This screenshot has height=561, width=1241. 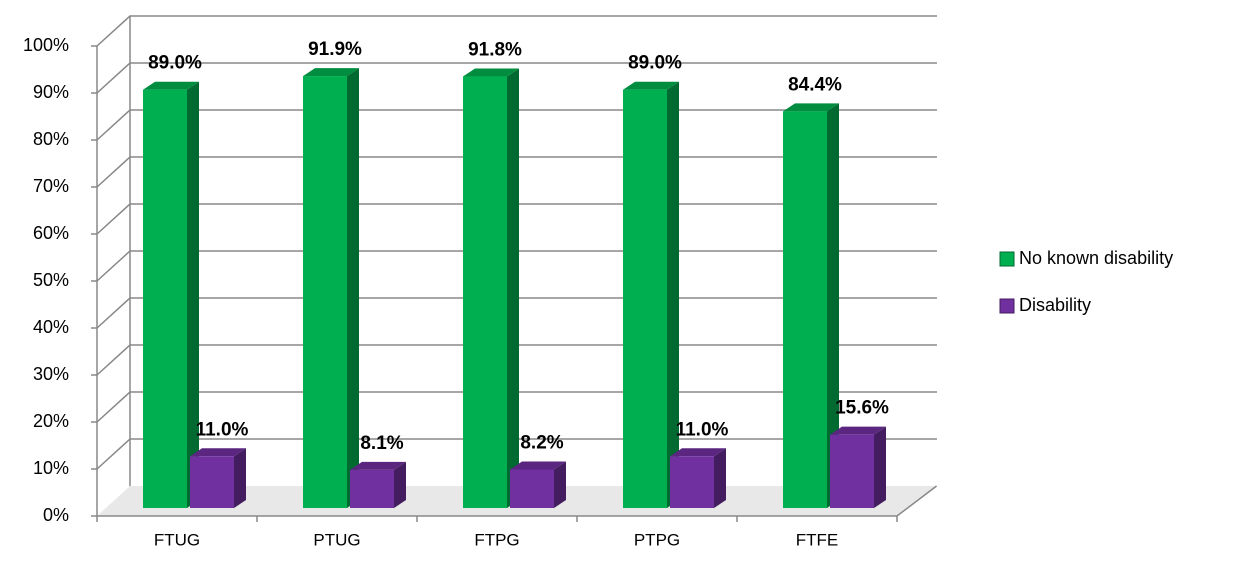 I want to click on y-tick-label: 100%, so click(x=46, y=45).